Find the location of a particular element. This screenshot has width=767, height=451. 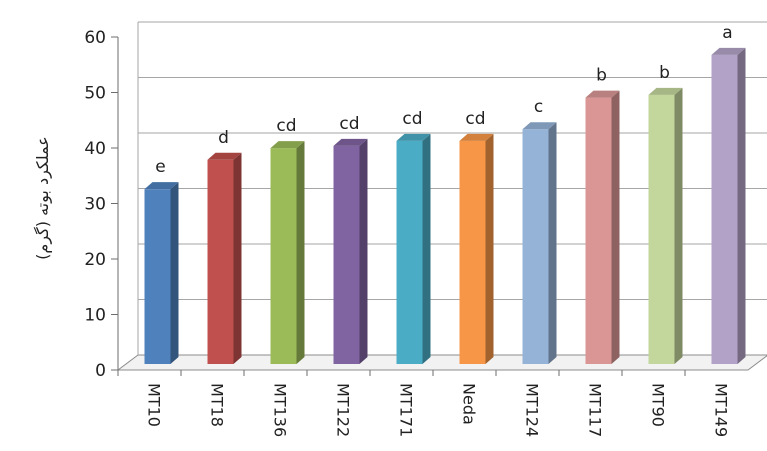

bar-MT149 is located at coordinates (728, 206).